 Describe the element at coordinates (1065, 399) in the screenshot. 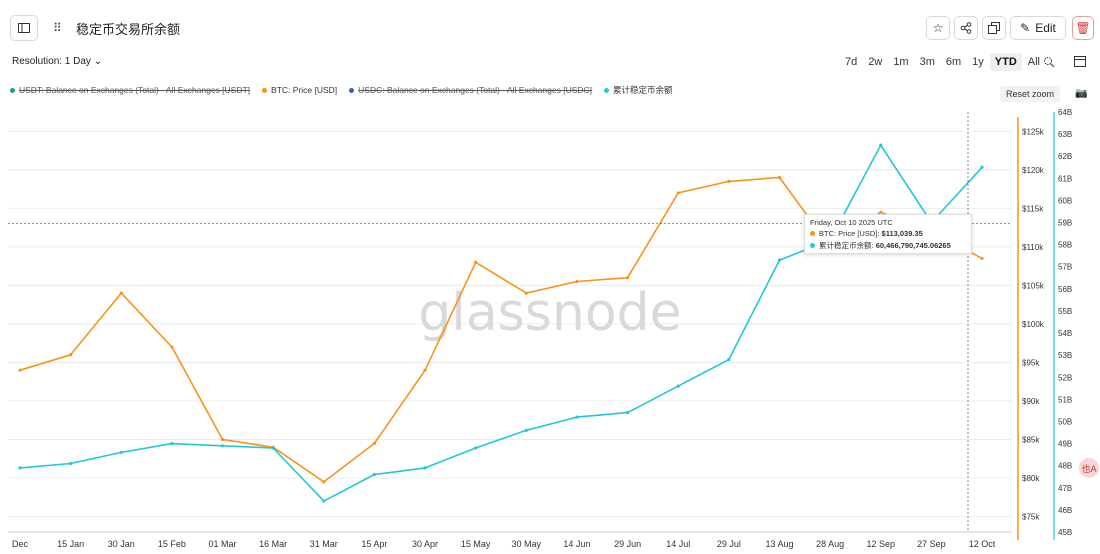

I see `y-right-tick-label: 51B` at that location.